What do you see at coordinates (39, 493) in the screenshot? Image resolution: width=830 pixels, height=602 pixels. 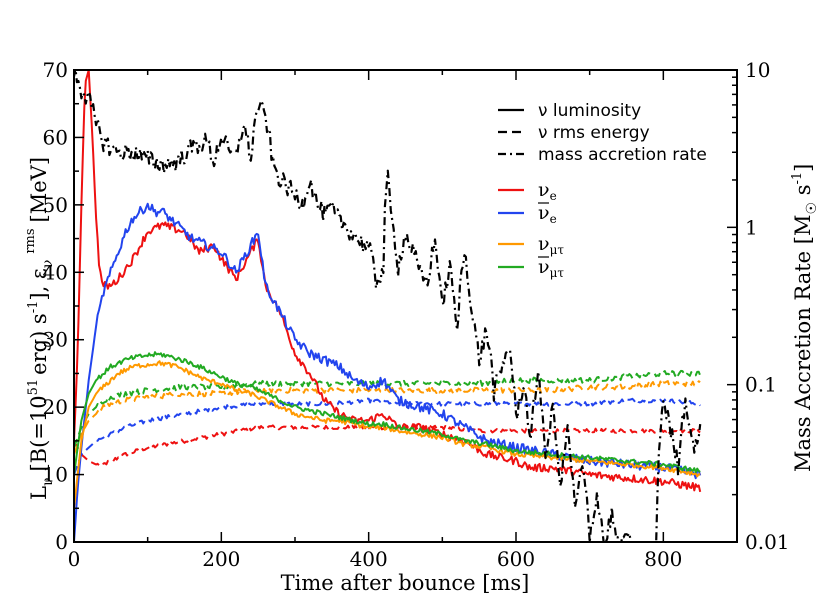 I see `ylabel-L: L` at bounding box center [39, 493].